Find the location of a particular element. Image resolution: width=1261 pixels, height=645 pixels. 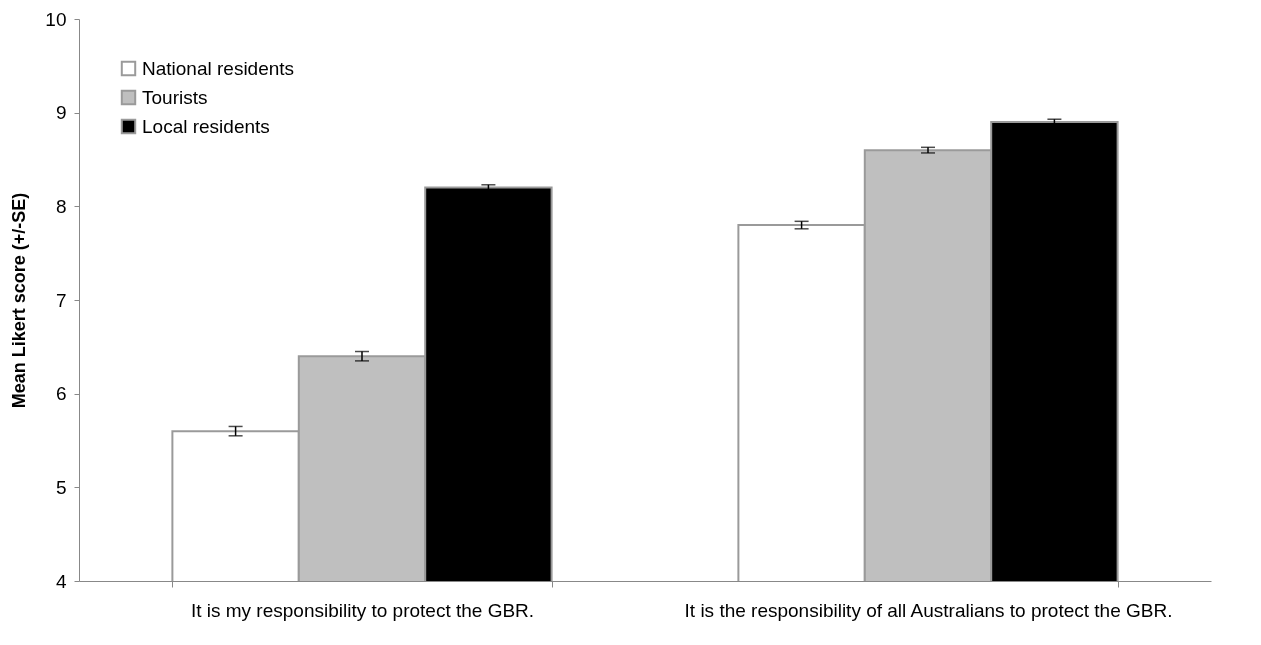

legend-label: National residents is located at coordinates (218, 68).